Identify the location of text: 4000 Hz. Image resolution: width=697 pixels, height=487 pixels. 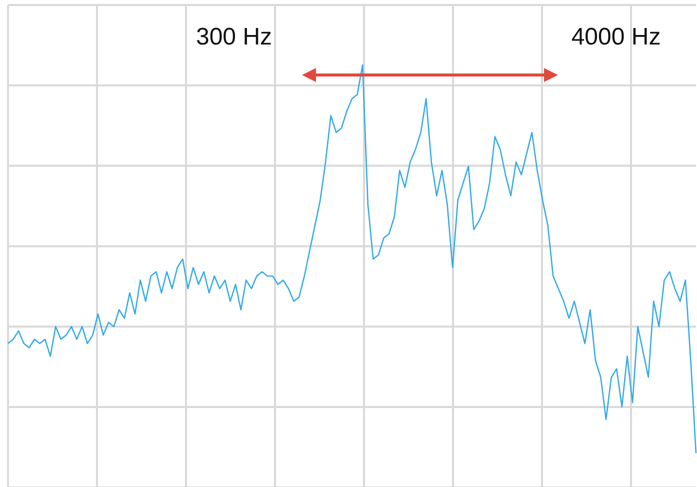
(616, 37).